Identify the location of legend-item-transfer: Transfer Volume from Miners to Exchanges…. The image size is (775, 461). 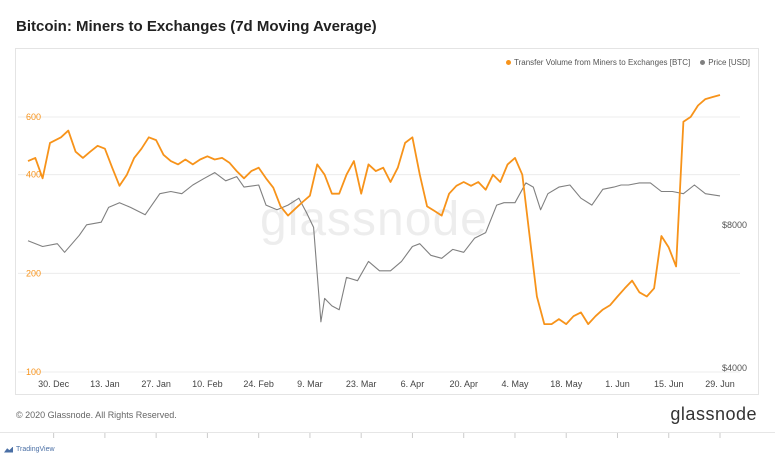
(598, 62).